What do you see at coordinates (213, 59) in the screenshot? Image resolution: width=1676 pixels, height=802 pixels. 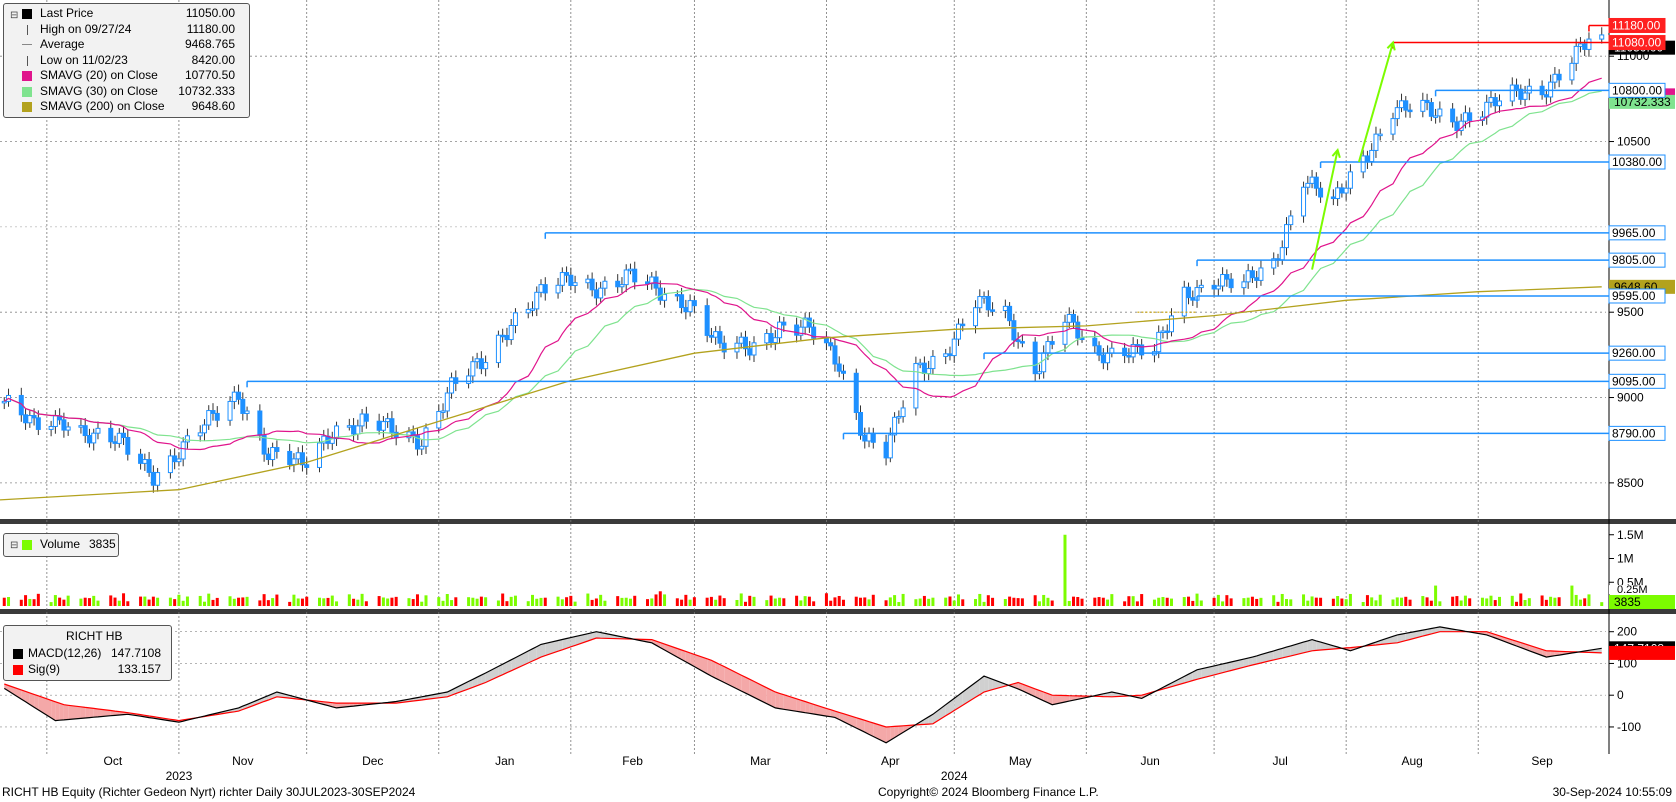 I see `legend-value: 8420.00` at bounding box center [213, 59].